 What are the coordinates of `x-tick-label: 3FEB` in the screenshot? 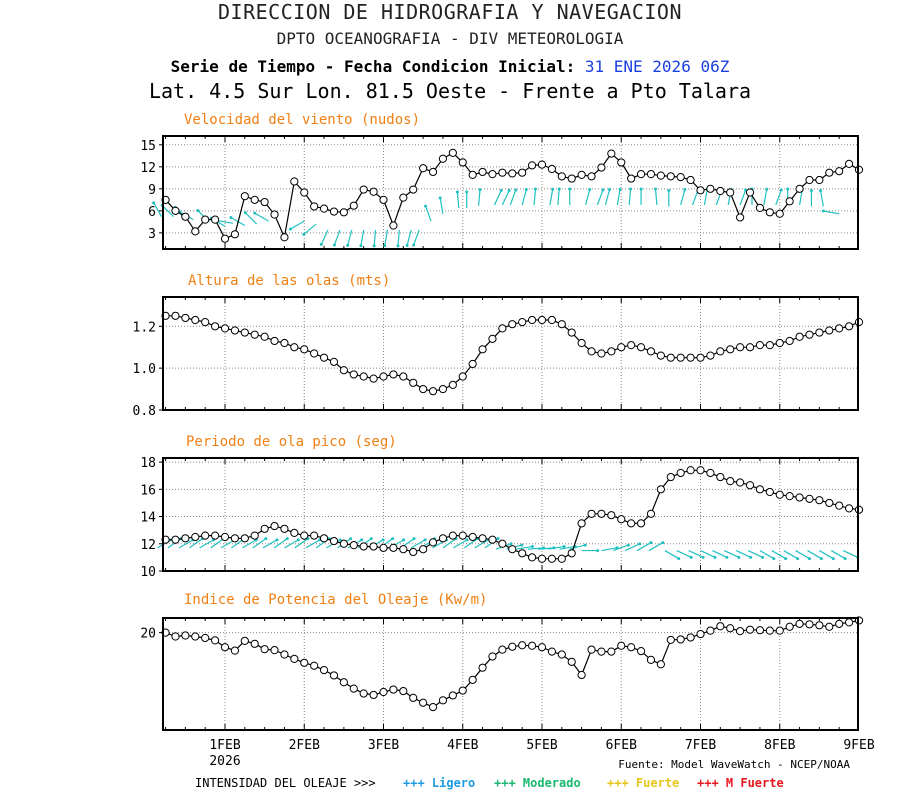 It's located at (383, 745).